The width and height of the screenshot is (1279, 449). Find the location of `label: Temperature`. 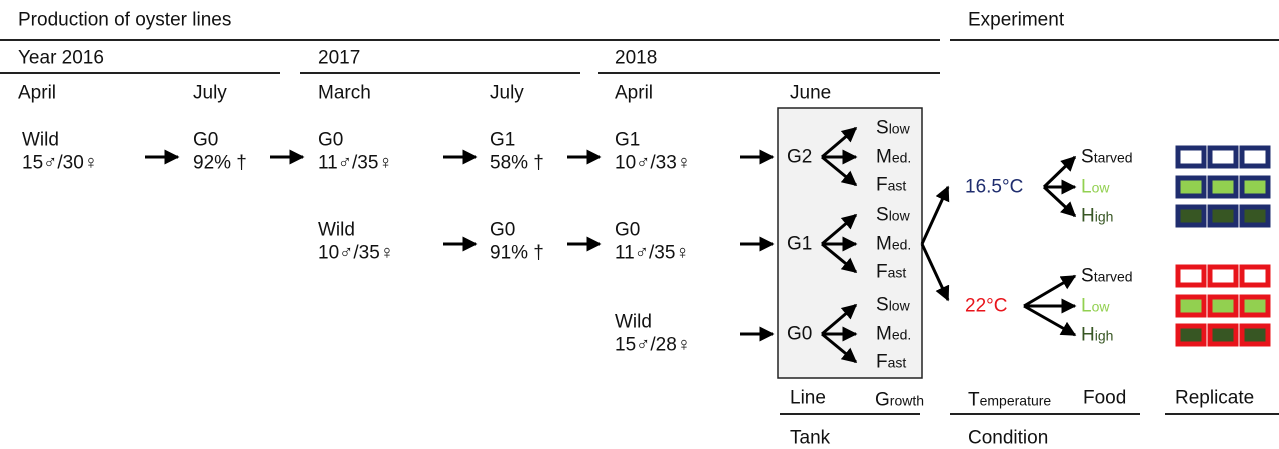

label: Temperature is located at coordinates (1010, 400).